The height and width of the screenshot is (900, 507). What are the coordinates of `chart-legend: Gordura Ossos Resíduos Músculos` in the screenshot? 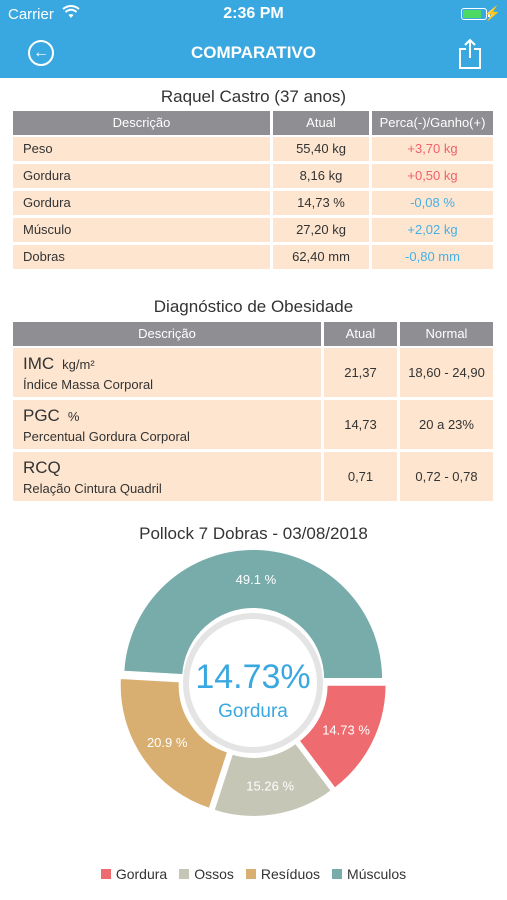 It's located at (253, 874).